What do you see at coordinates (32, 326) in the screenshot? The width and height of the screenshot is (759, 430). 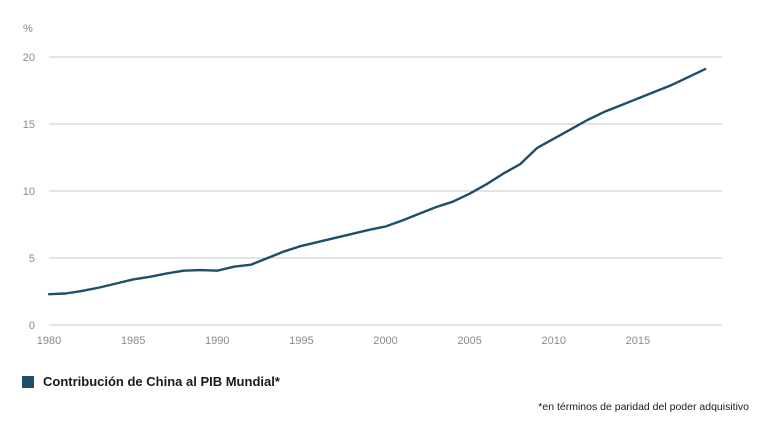 I see `y-tick-label: 0` at bounding box center [32, 326].